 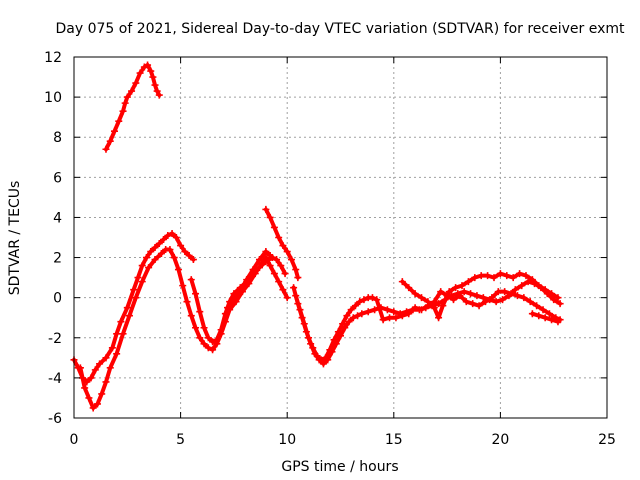 I want to click on series-track-g, so click(x=480, y=296).